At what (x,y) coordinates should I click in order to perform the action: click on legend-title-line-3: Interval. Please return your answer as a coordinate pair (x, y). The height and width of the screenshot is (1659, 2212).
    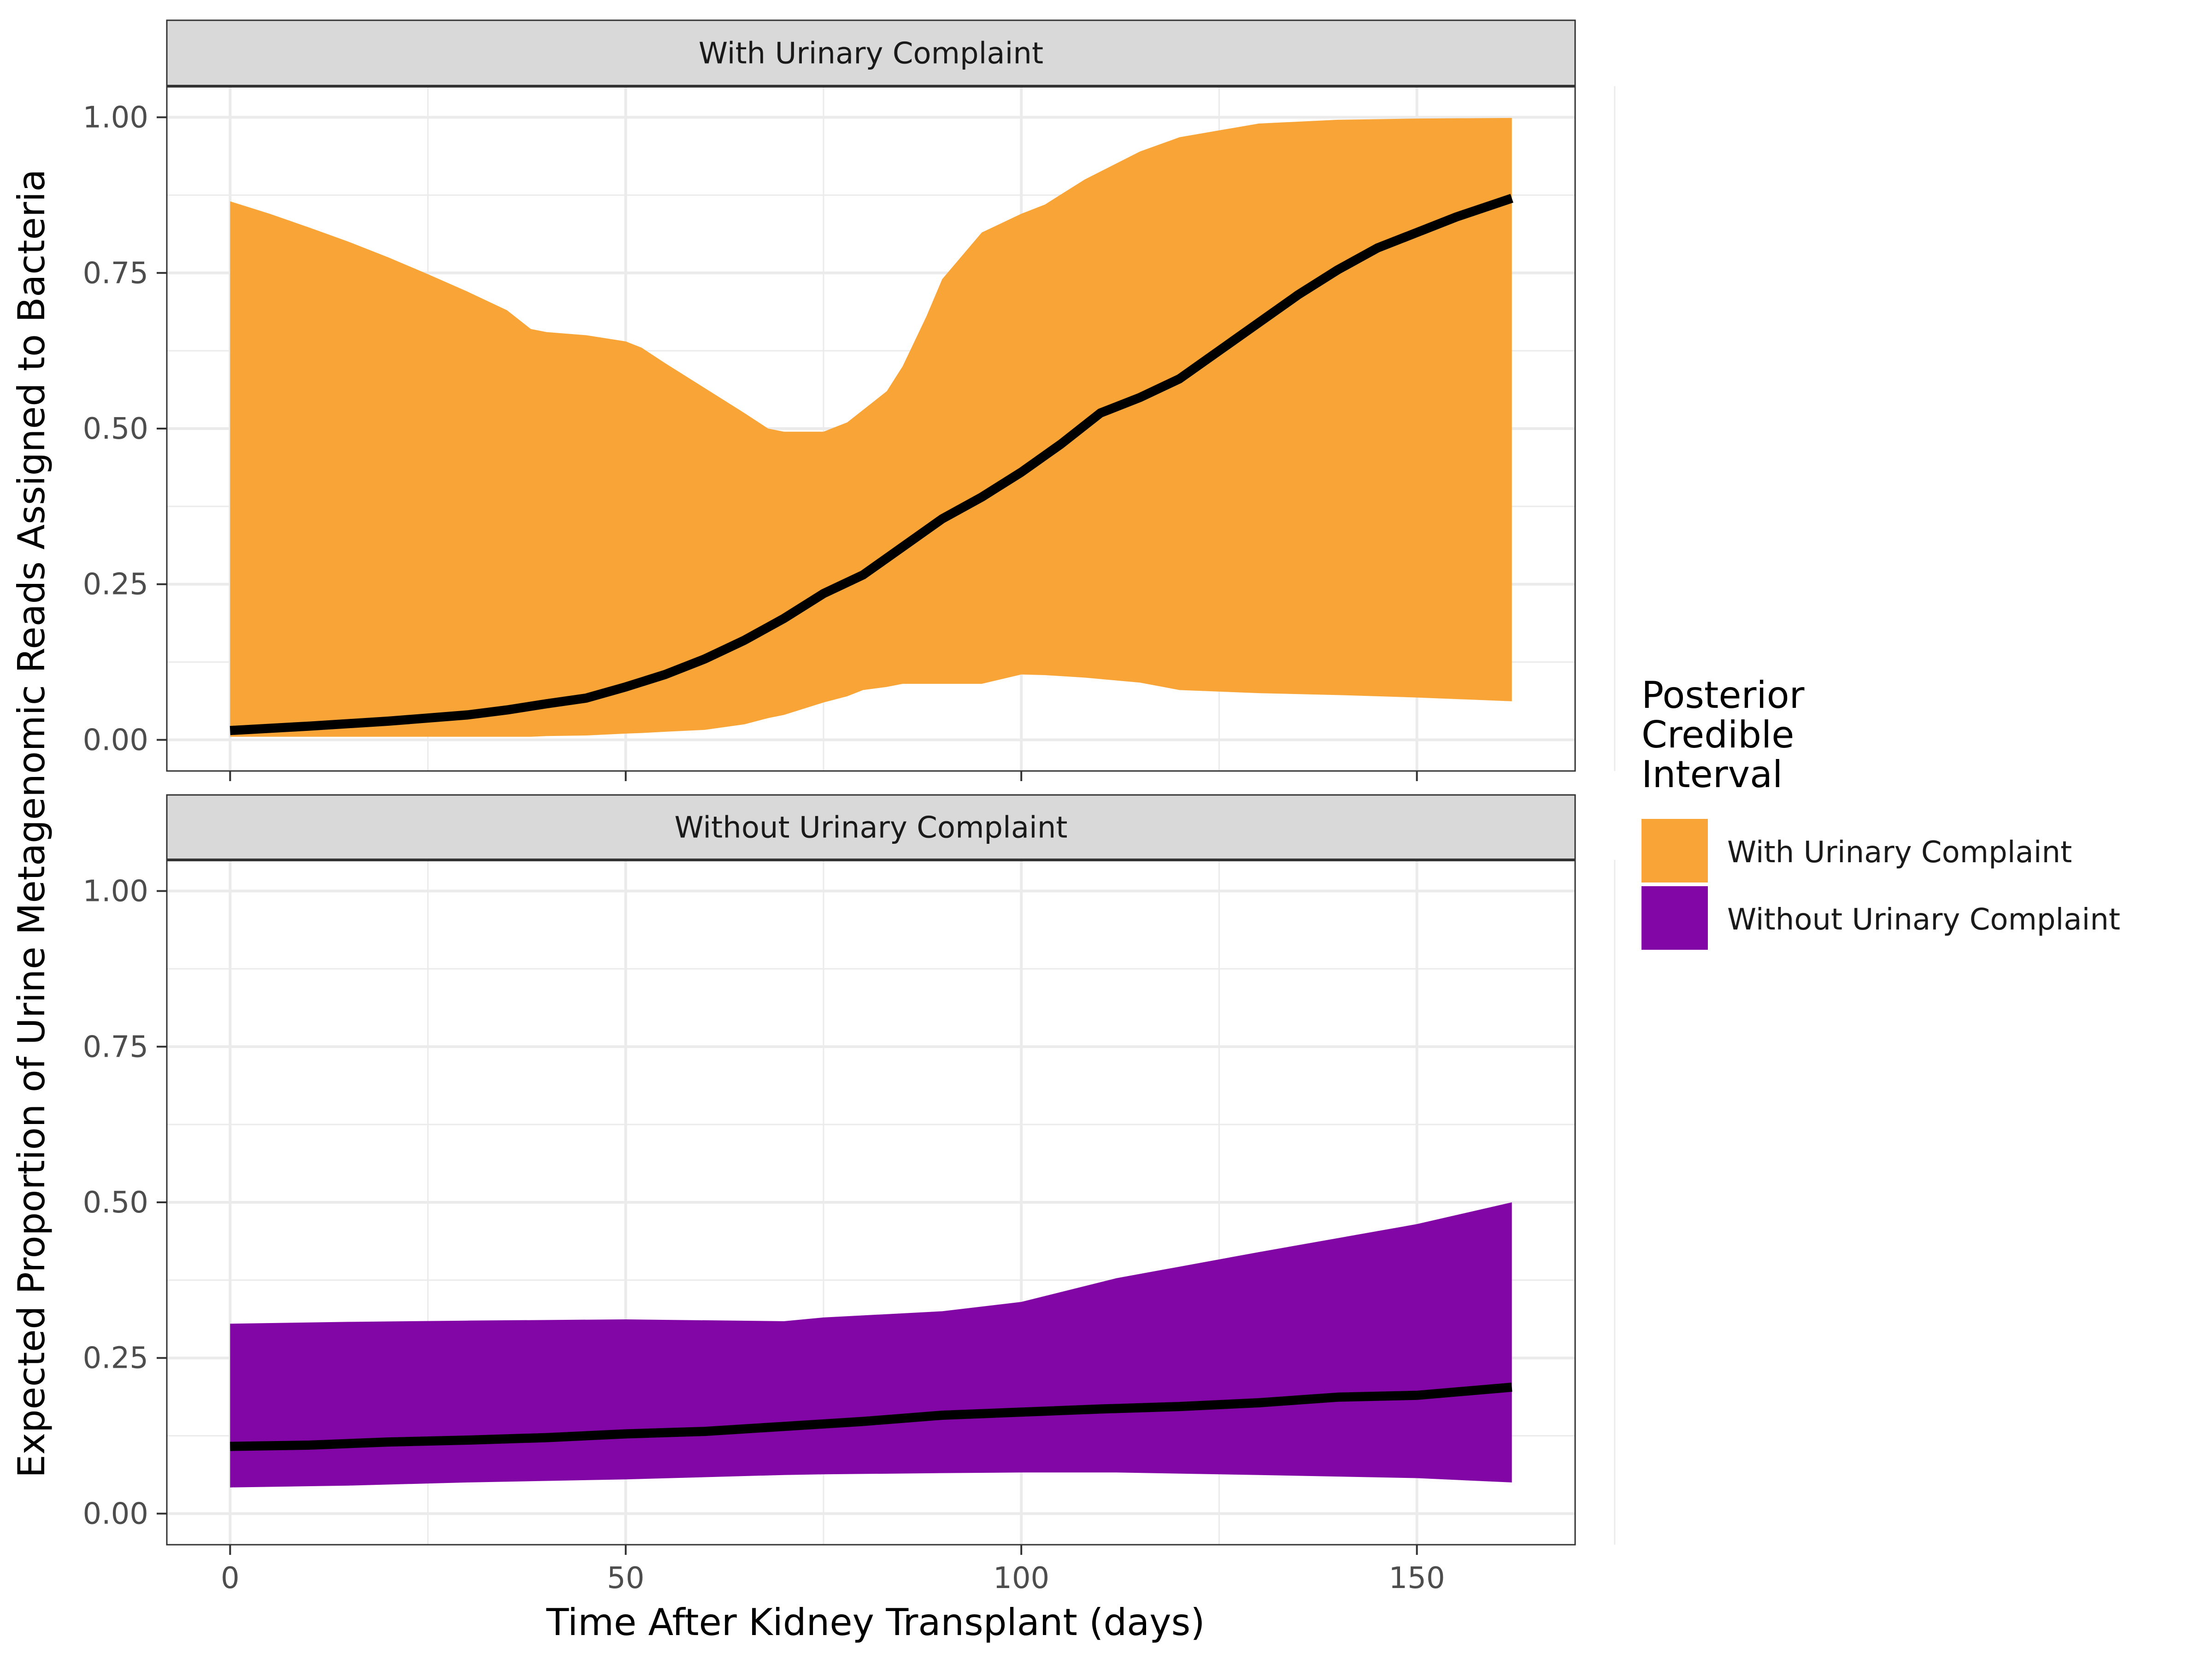
    Looking at the image, I should click on (1712, 774).